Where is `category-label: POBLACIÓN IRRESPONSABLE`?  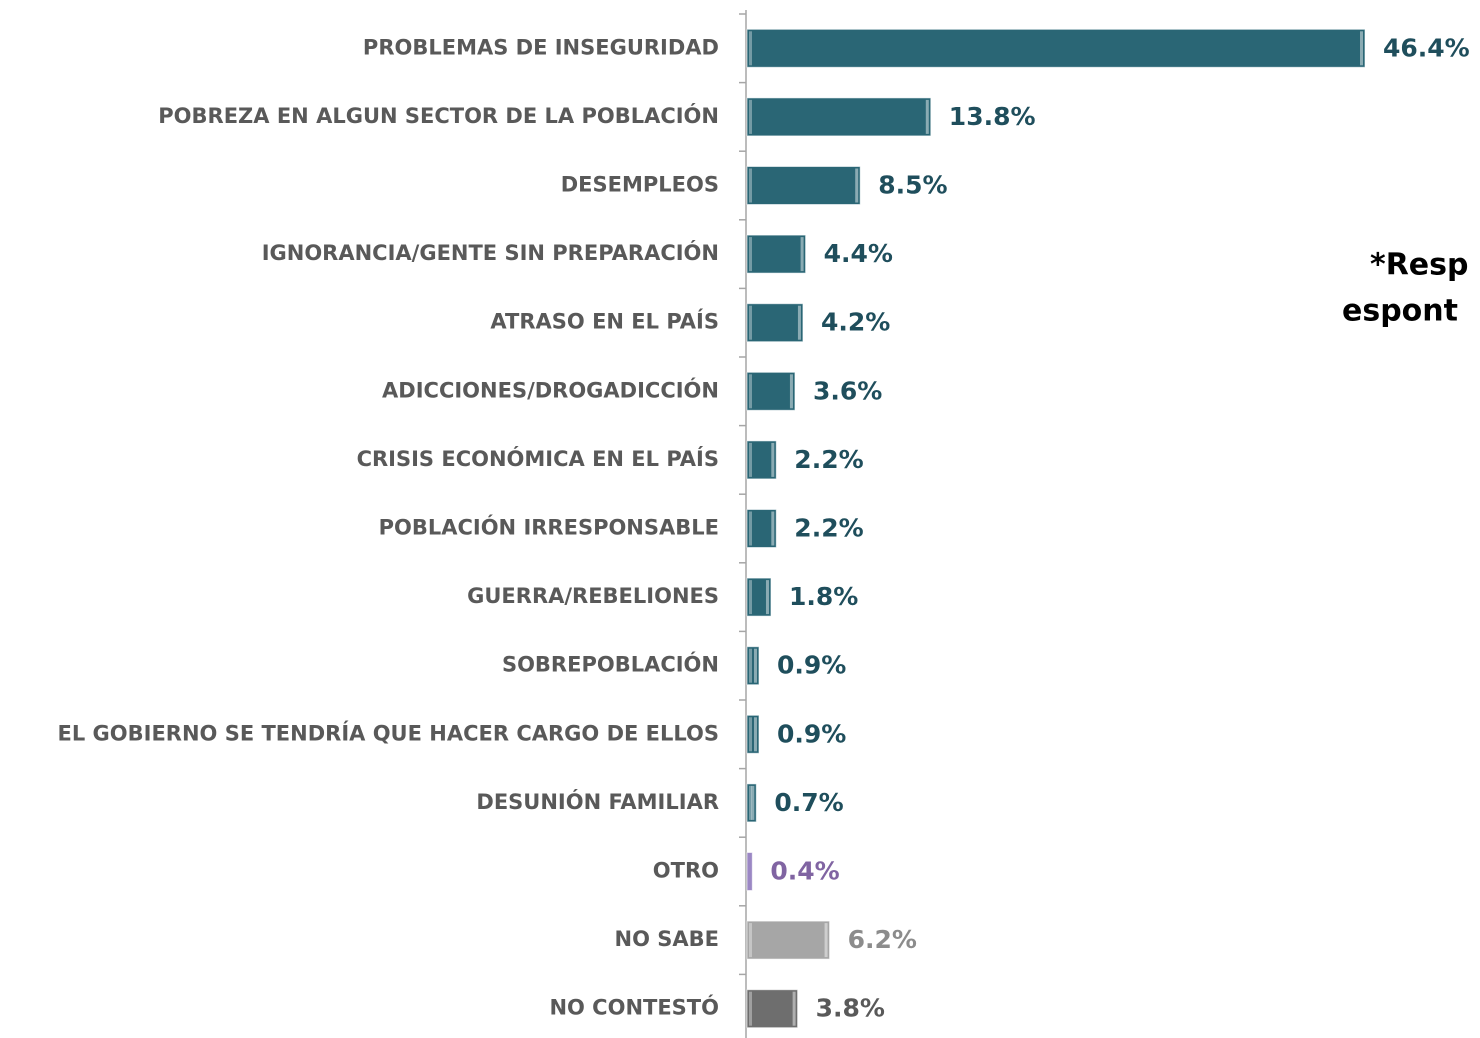 category-label: POBLACIÓN IRRESPONSABLE is located at coordinates (549, 527).